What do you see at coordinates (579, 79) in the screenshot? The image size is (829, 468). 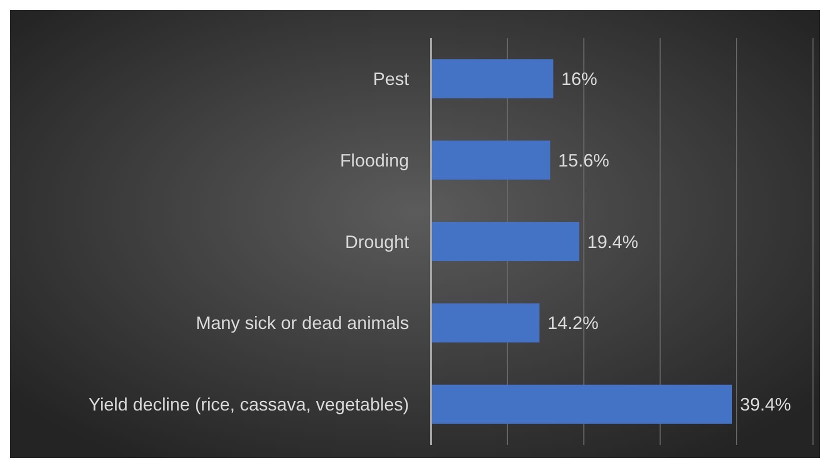 I see `data-label: 16%` at bounding box center [579, 79].